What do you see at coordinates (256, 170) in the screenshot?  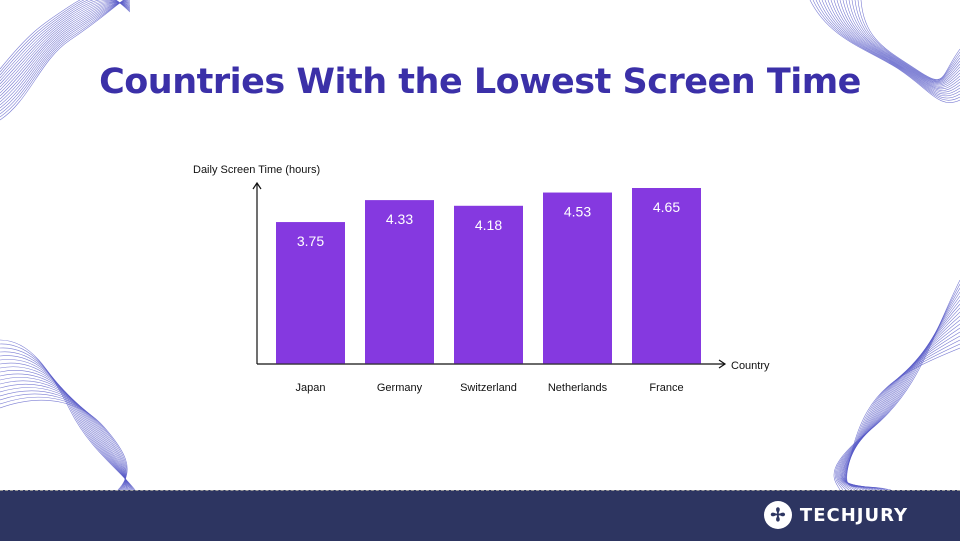 I see `y-axis-label: Daily Screen Time (hours)` at bounding box center [256, 170].